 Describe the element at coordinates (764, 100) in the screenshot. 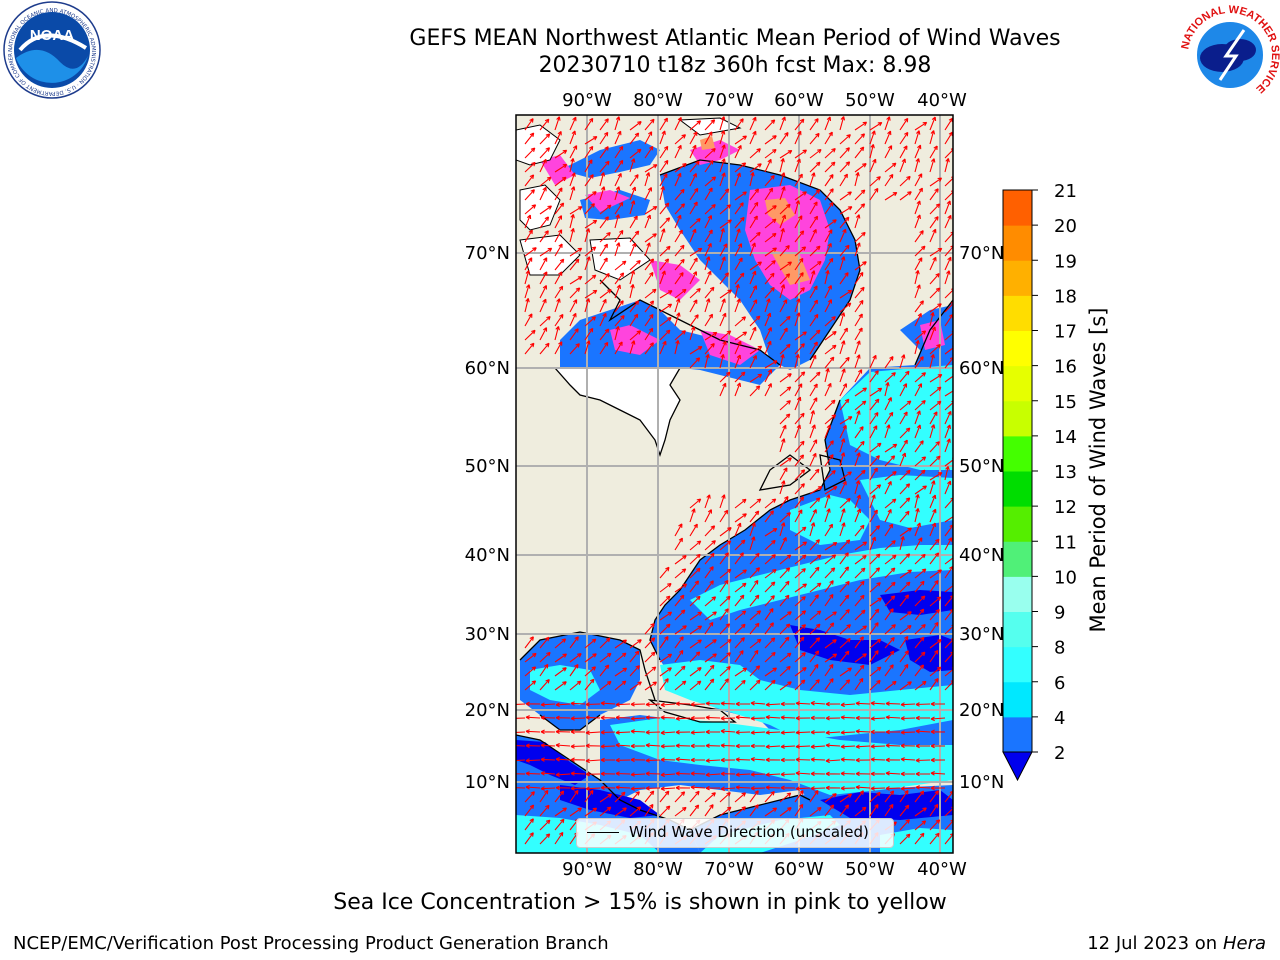

I see `lon-labels-top: 90°W 80°W 70°W 60°W 50°W 40°W` at that location.